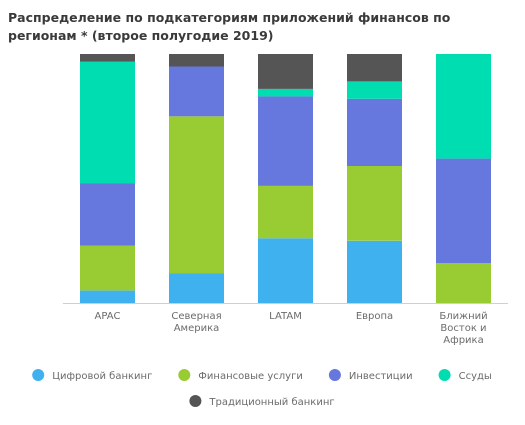  What do you see at coordinates (374, 316) in the screenshot?
I see `x-tick-label-4: Европа` at bounding box center [374, 316].